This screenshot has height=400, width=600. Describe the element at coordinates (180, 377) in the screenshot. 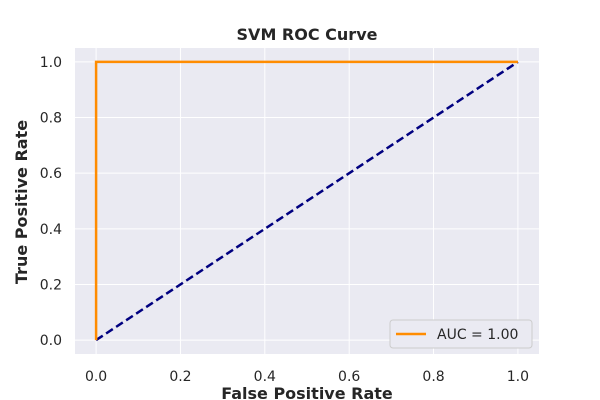

I see `x-tick-label: 0.2` at that location.